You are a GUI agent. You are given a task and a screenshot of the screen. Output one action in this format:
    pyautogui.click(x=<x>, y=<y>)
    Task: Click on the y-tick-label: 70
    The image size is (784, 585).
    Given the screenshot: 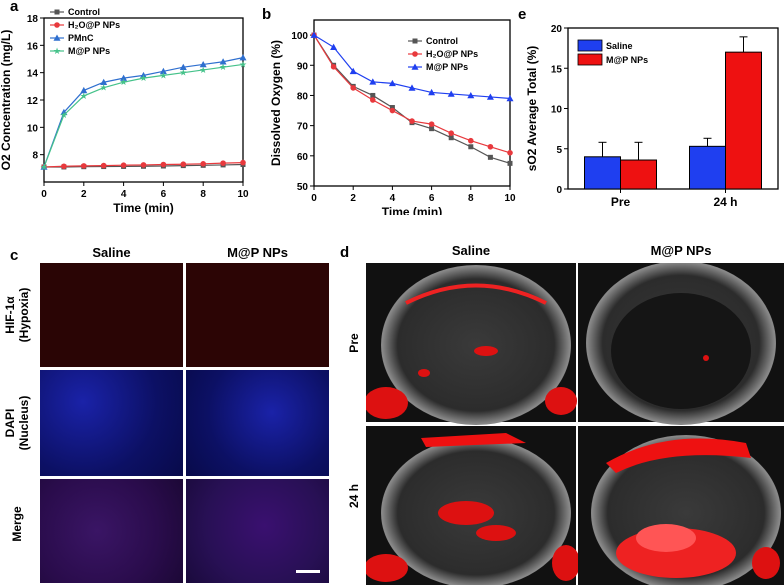 What is the action you would take?
    pyautogui.click(x=303, y=127)
    